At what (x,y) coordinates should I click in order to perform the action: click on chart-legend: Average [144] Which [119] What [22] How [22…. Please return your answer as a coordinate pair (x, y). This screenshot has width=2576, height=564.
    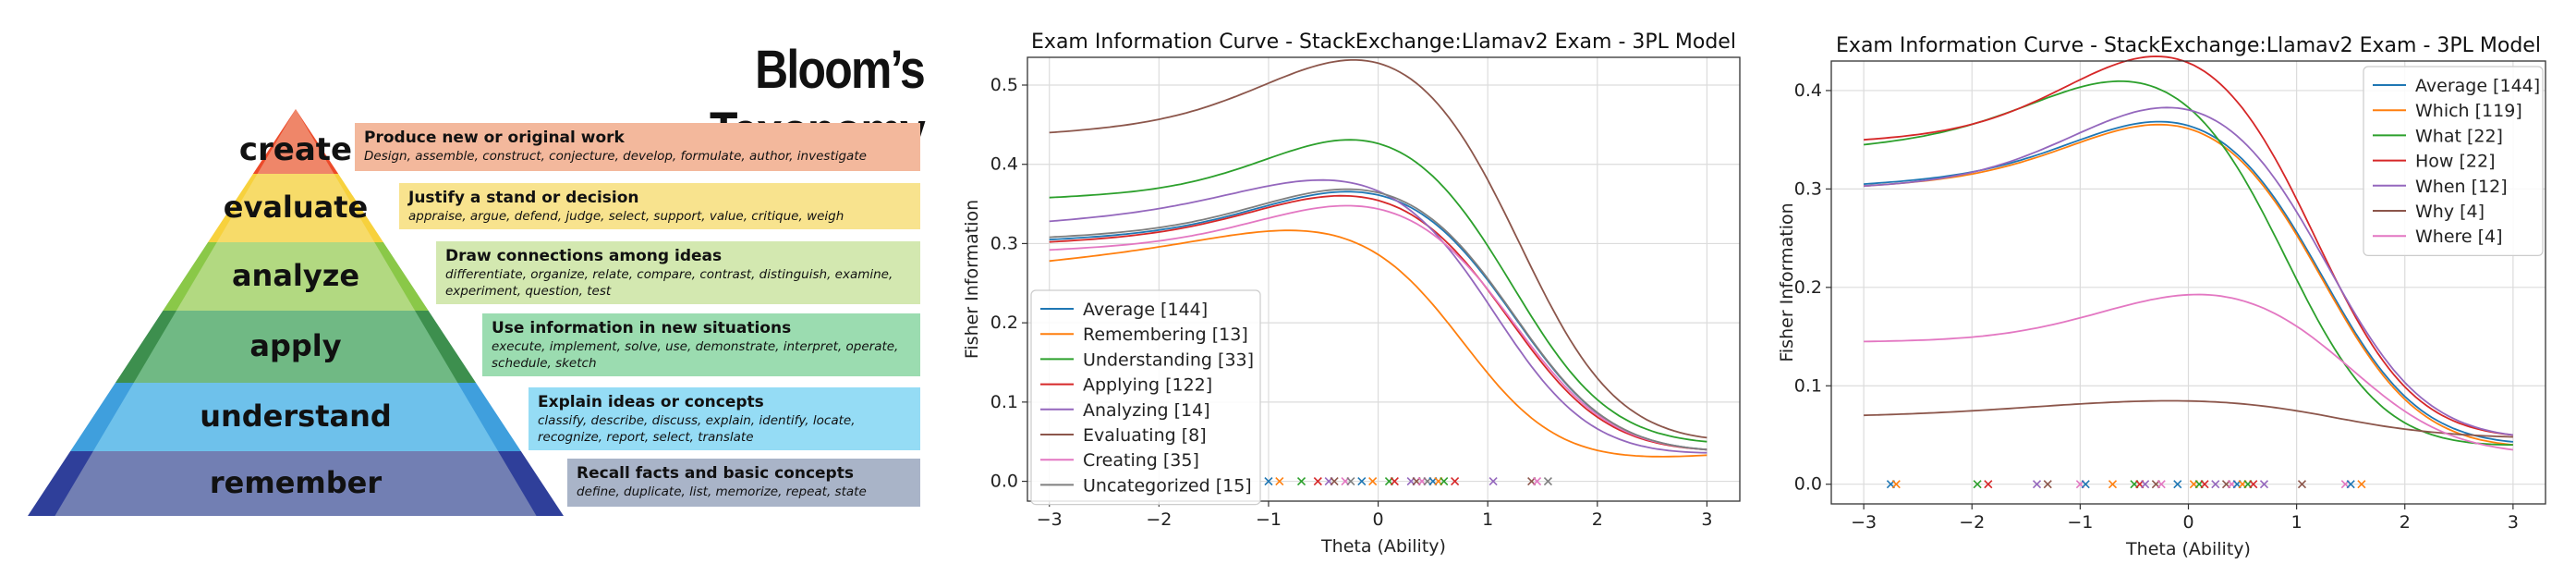
    Looking at the image, I should click on (2453, 161).